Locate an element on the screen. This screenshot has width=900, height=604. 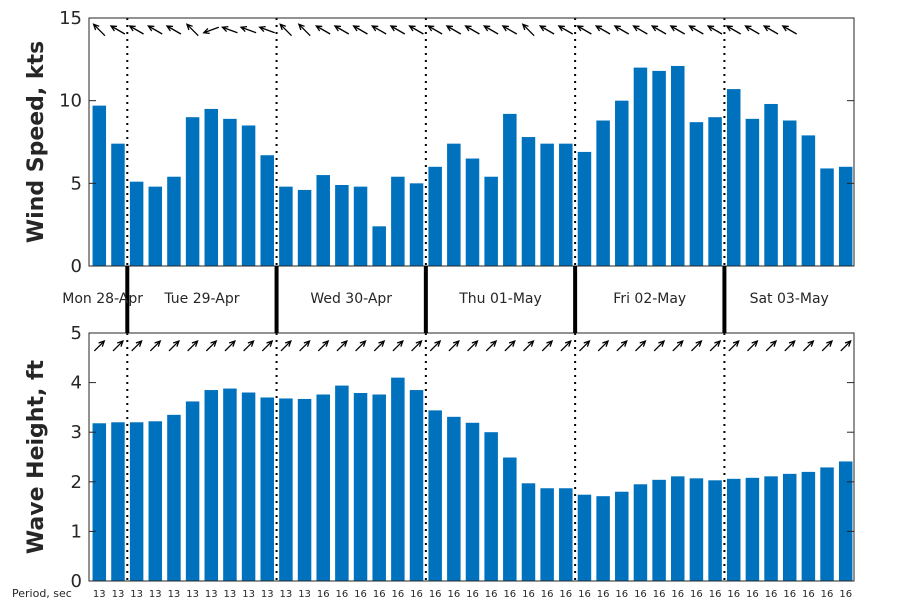
day-label: Tue 29-Apr is located at coordinates (201, 299).